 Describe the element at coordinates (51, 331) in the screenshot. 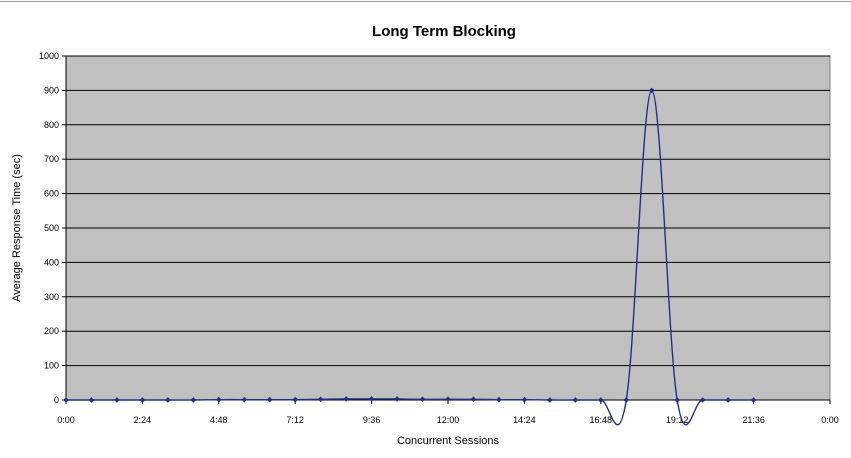

I see `y-tick-label: 200` at that location.